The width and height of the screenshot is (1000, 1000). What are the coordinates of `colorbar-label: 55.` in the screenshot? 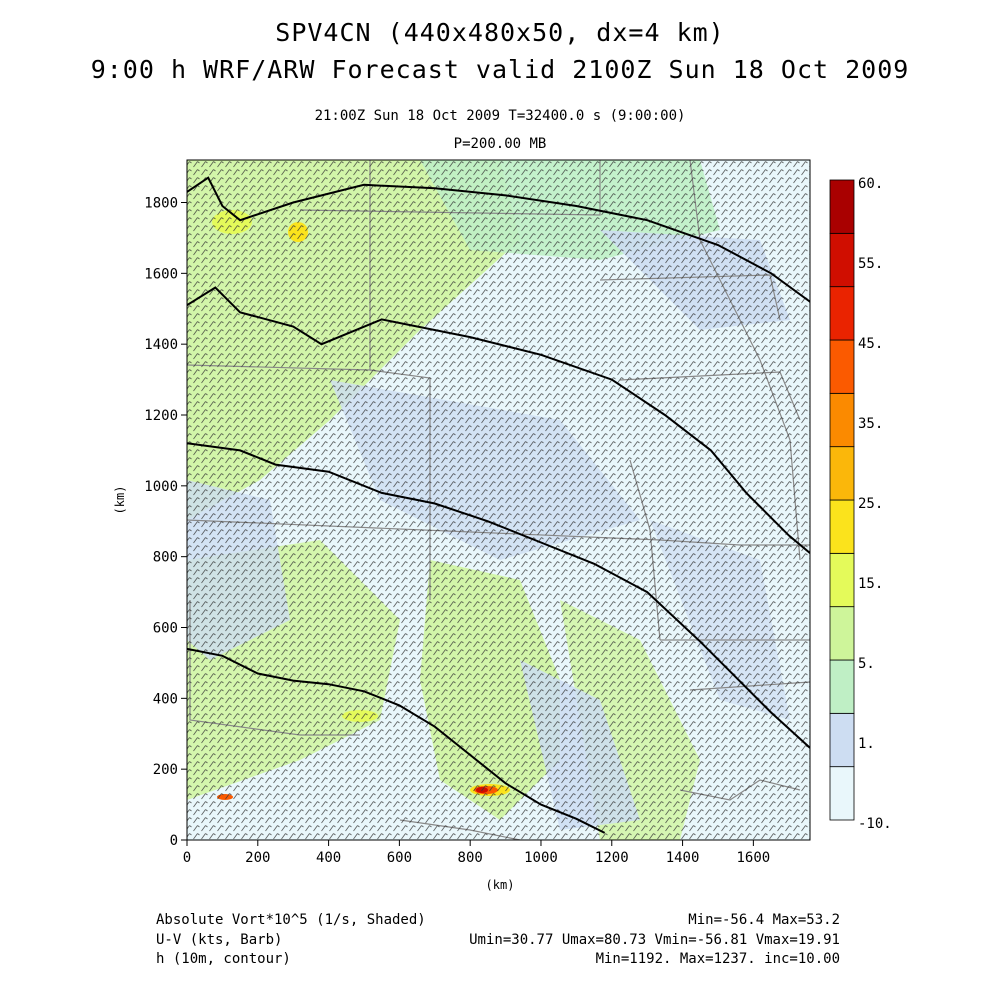 It's located at (870, 264).